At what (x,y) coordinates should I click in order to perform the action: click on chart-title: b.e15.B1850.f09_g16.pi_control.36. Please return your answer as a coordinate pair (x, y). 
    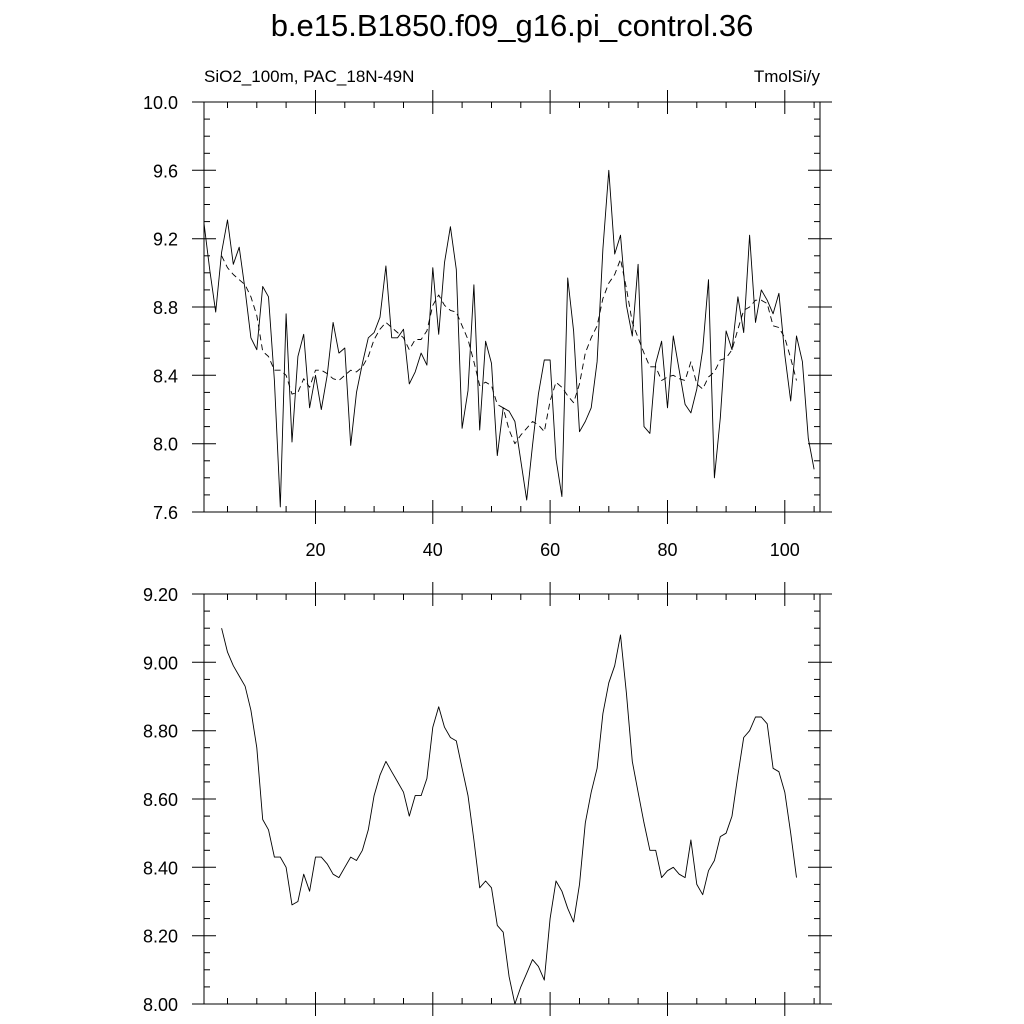
    Looking at the image, I should click on (512, 25).